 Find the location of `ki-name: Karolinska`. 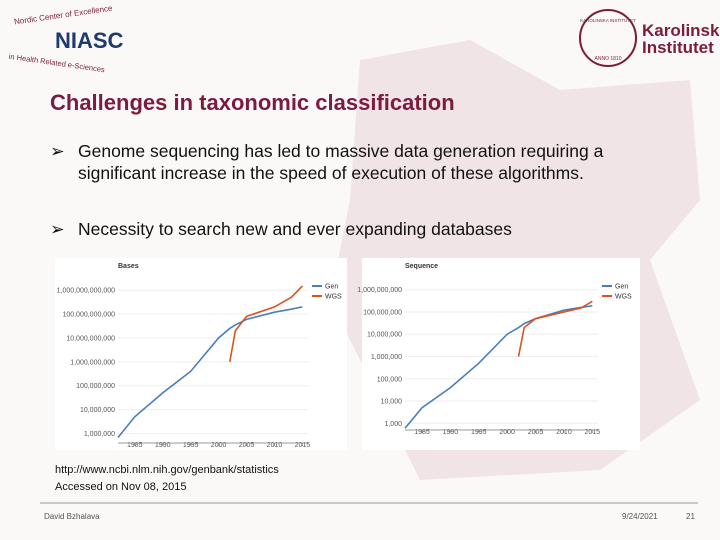

ki-name: Karolinska is located at coordinates (681, 30).